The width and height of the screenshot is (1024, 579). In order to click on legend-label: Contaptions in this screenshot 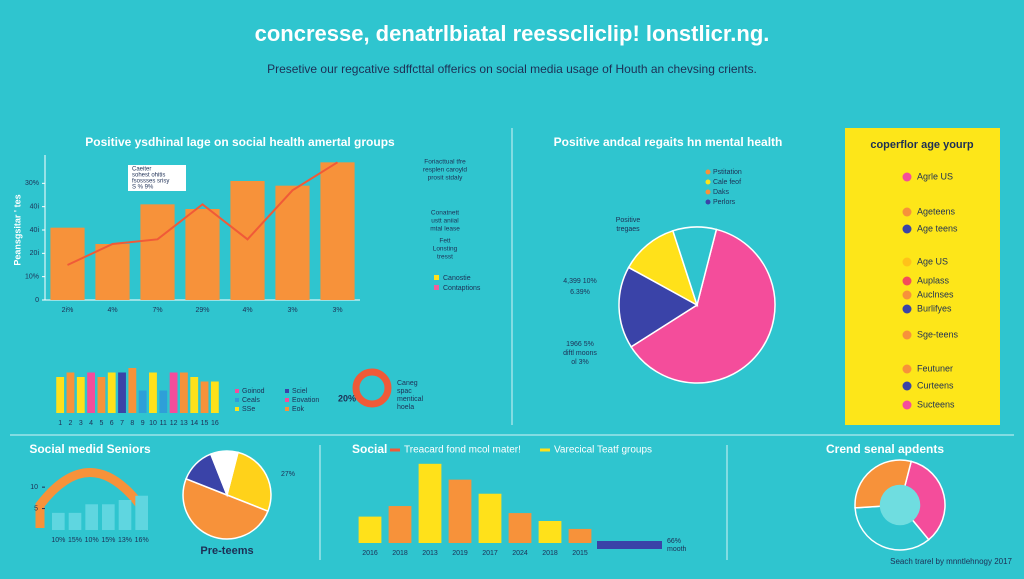, I will do `click(462, 288)`.